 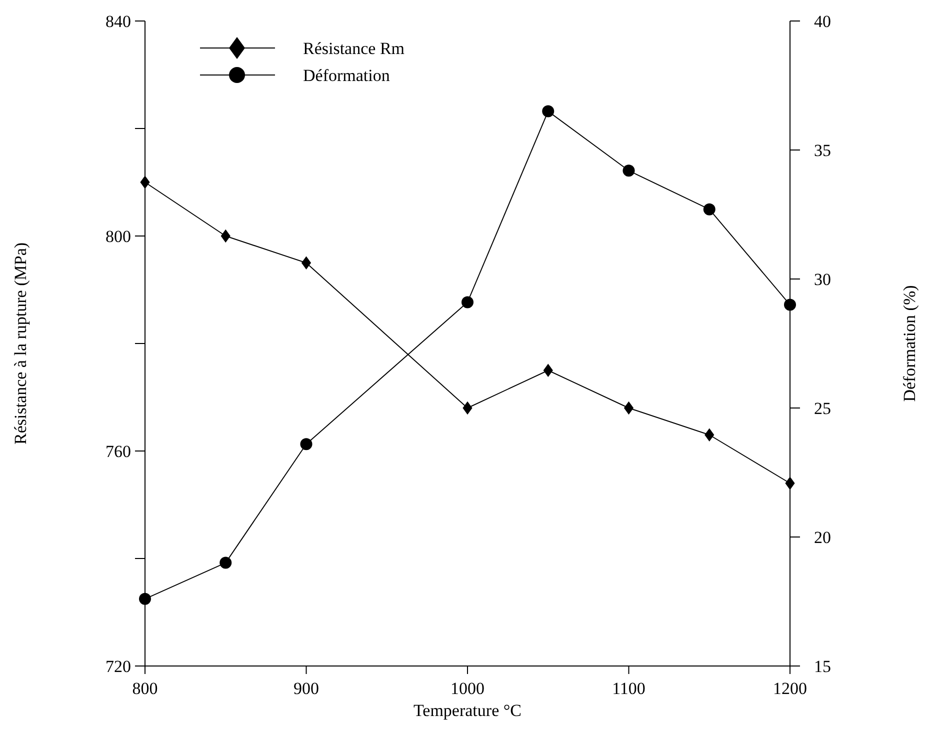 What do you see at coordinates (145, 688) in the screenshot?
I see `x-tick-label: 800` at bounding box center [145, 688].